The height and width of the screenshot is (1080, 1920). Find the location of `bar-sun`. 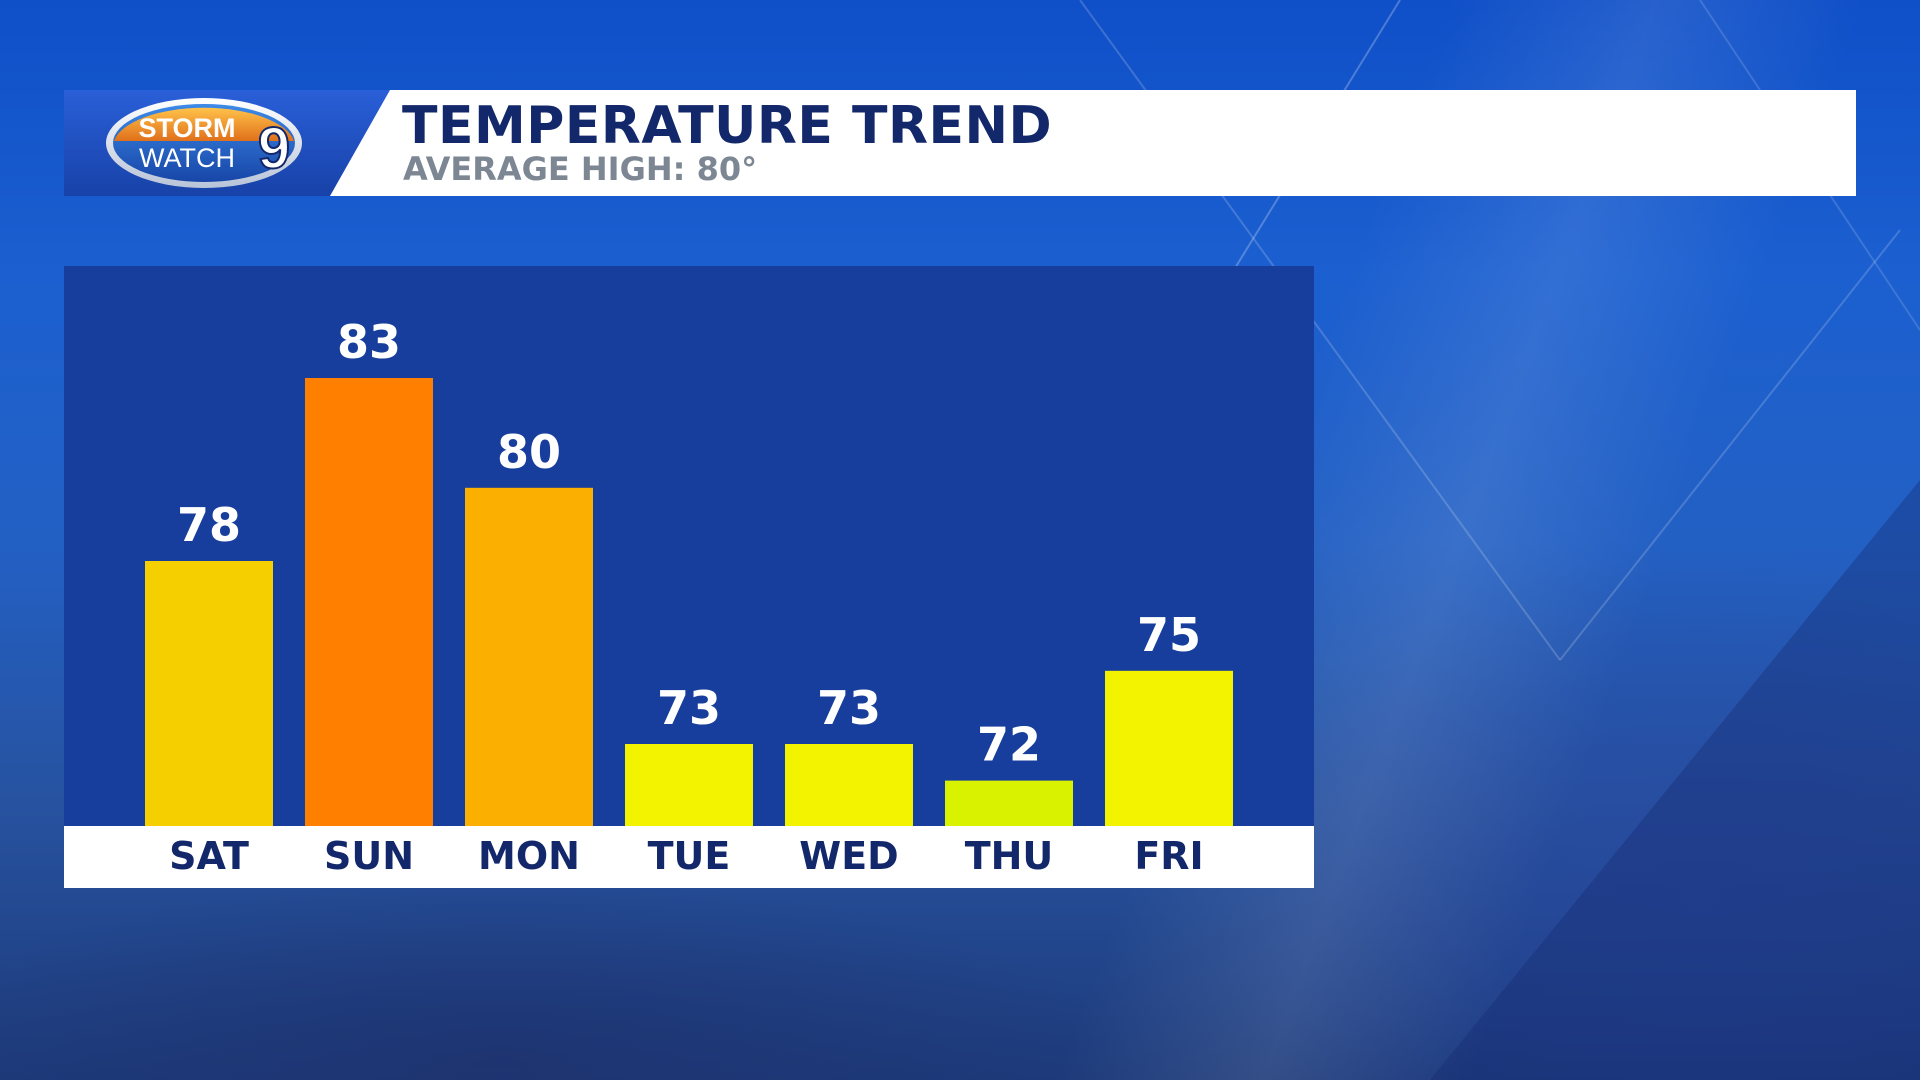

bar-sun is located at coordinates (369, 602).